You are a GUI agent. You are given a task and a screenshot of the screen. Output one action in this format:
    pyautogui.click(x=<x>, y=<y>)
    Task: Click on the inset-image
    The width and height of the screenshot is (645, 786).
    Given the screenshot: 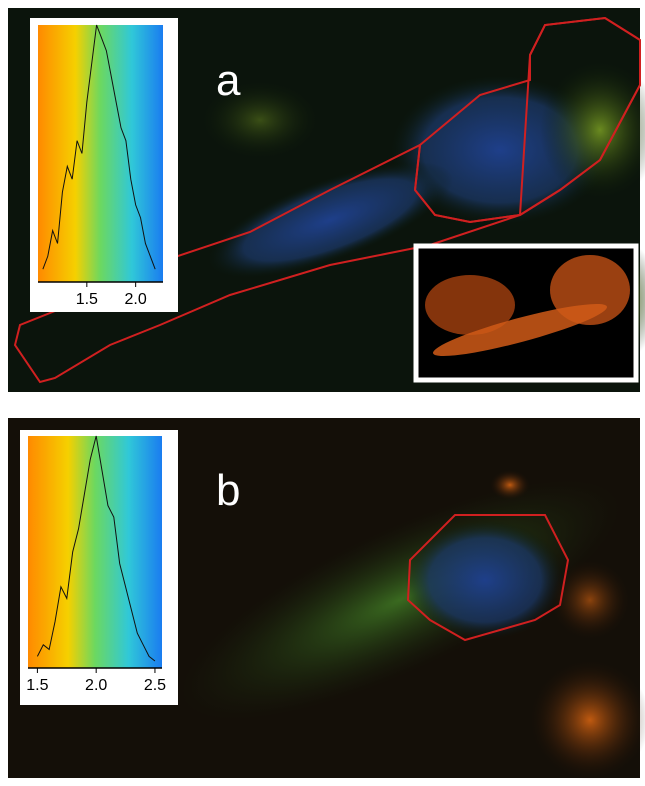 What is the action you would take?
    pyautogui.click(x=526, y=313)
    